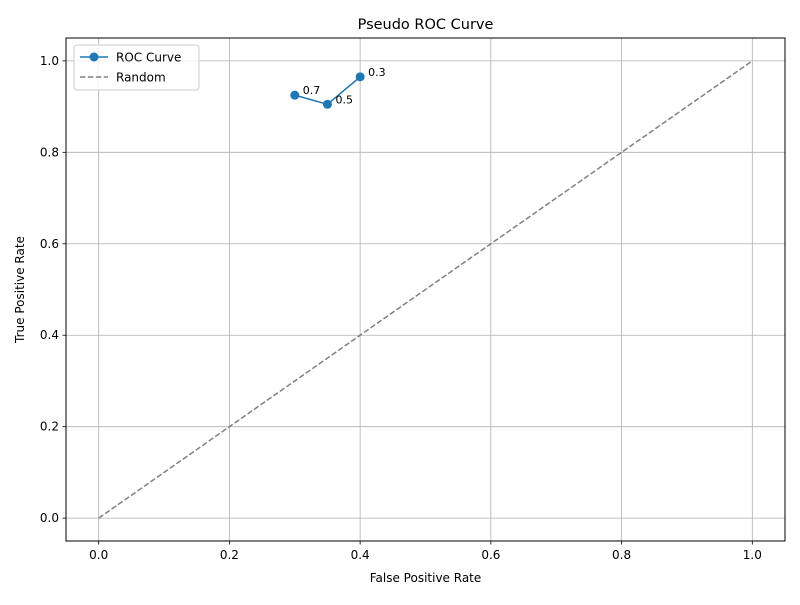 This screenshot has width=800, height=605. What do you see at coordinates (752, 555) in the screenshot?
I see `x-tick-label: 1.0` at bounding box center [752, 555].